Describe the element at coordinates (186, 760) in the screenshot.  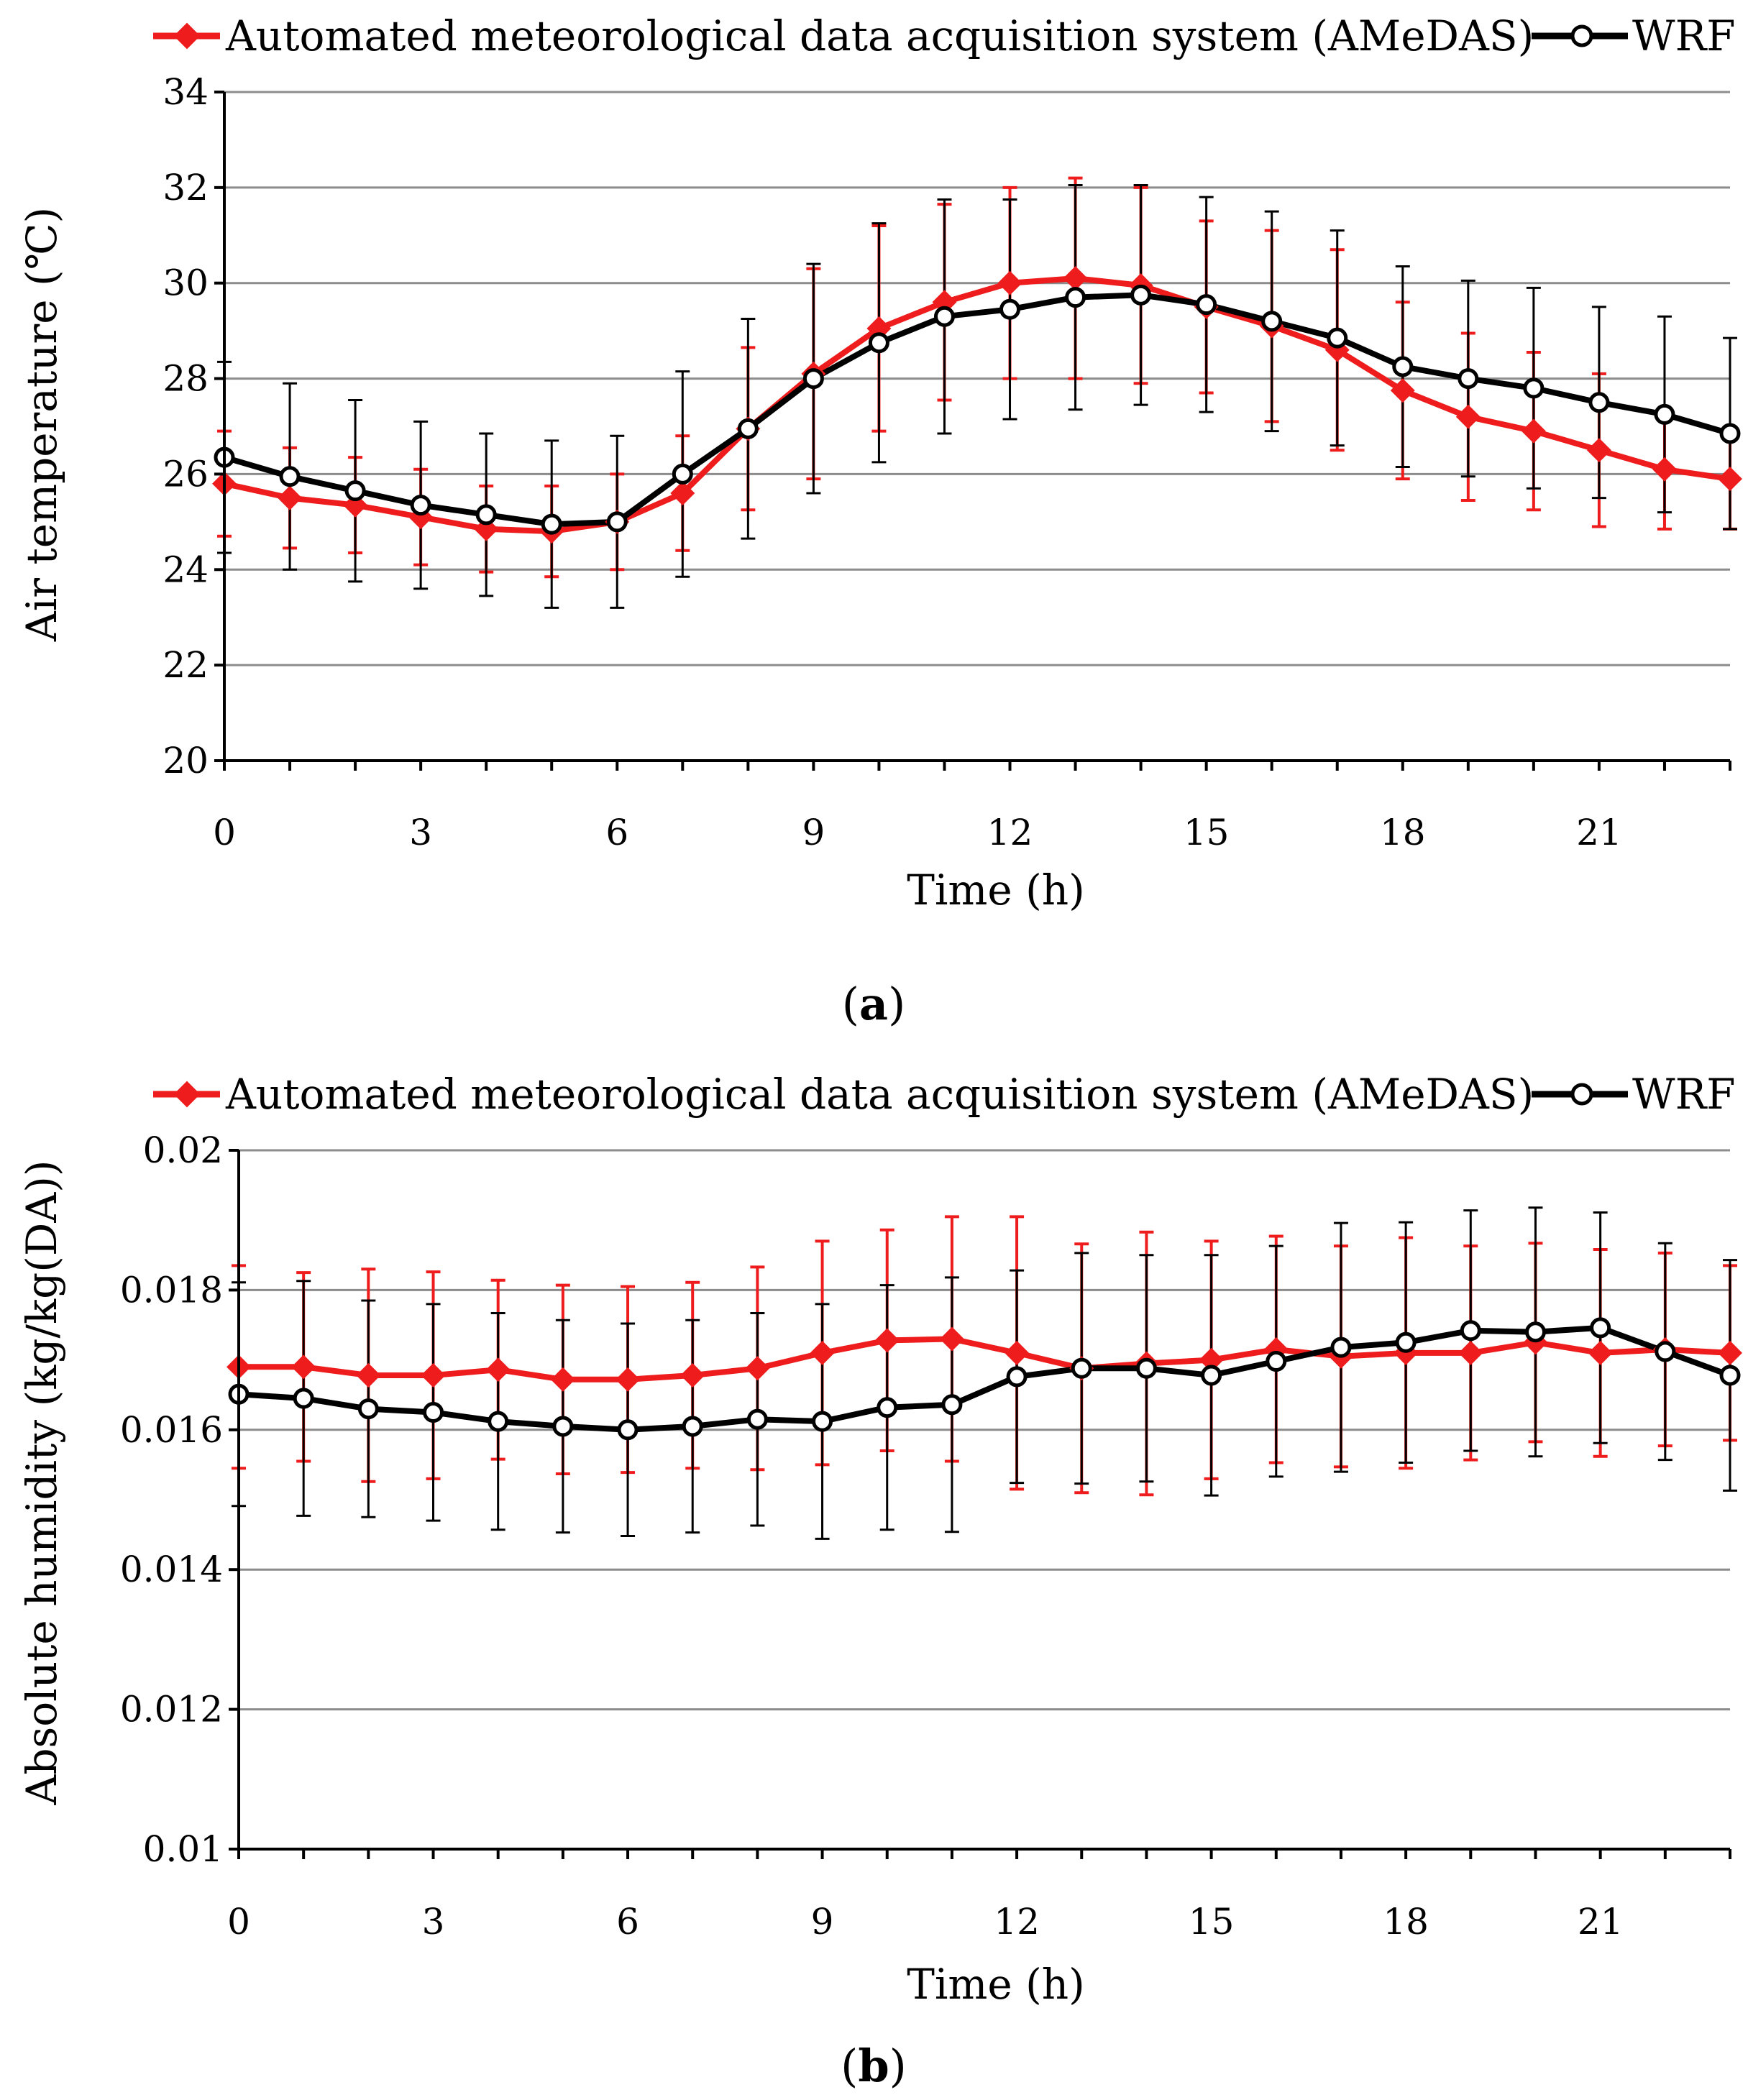
I see `y-tick-label: 20` at that location.